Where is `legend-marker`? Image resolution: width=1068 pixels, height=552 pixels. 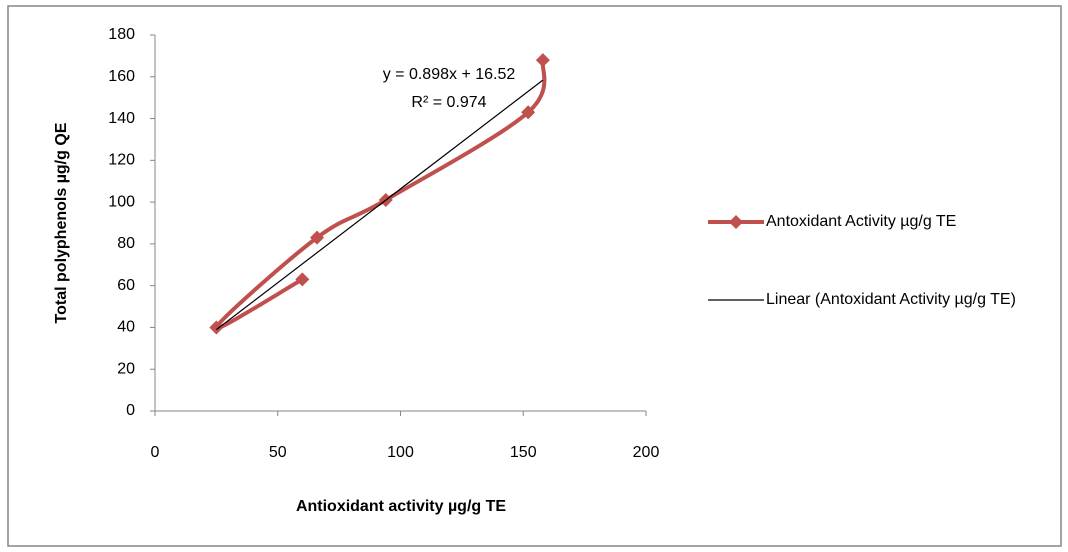 legend-marker is located at coordinates (736, 222).